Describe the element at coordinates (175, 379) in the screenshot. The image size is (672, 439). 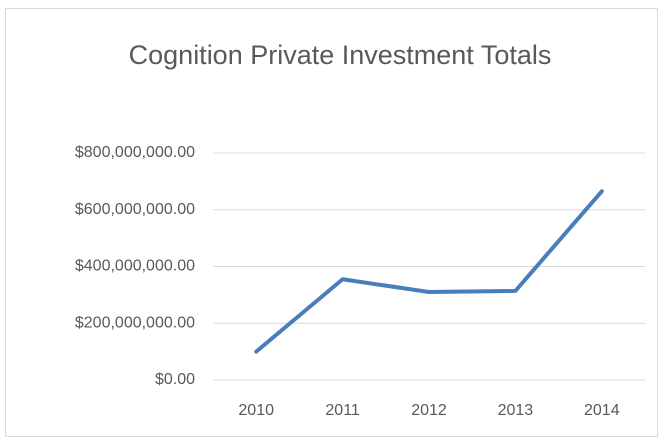
I see `y-tick-label: $0.00` at that location.